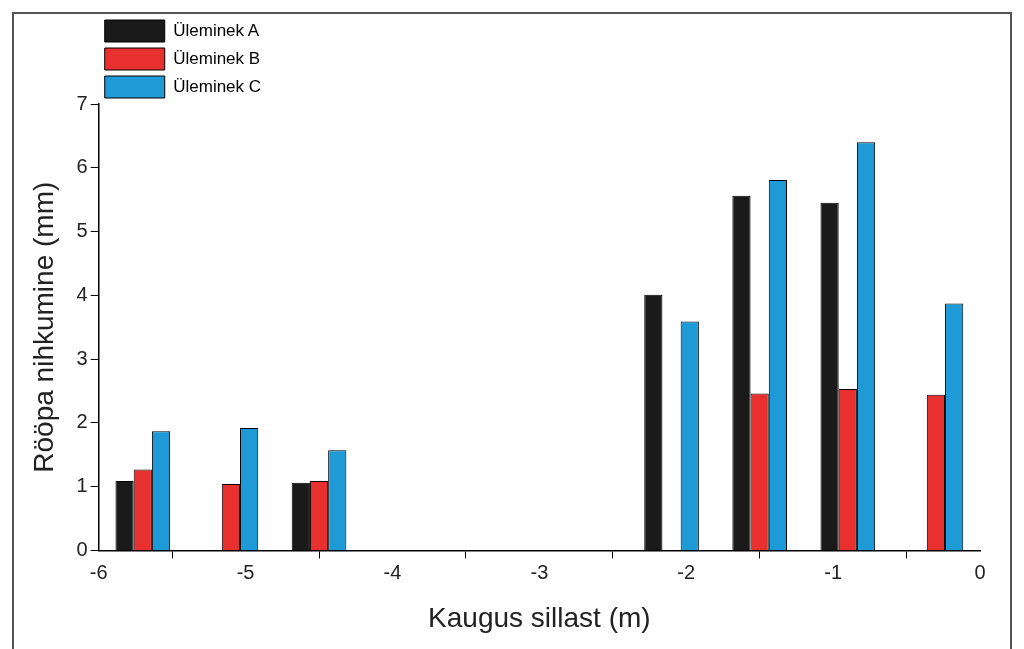 The width and height of the screenshot is (1024, 649). I want to click on legend-label: Üleminek B, so click(217, 58).